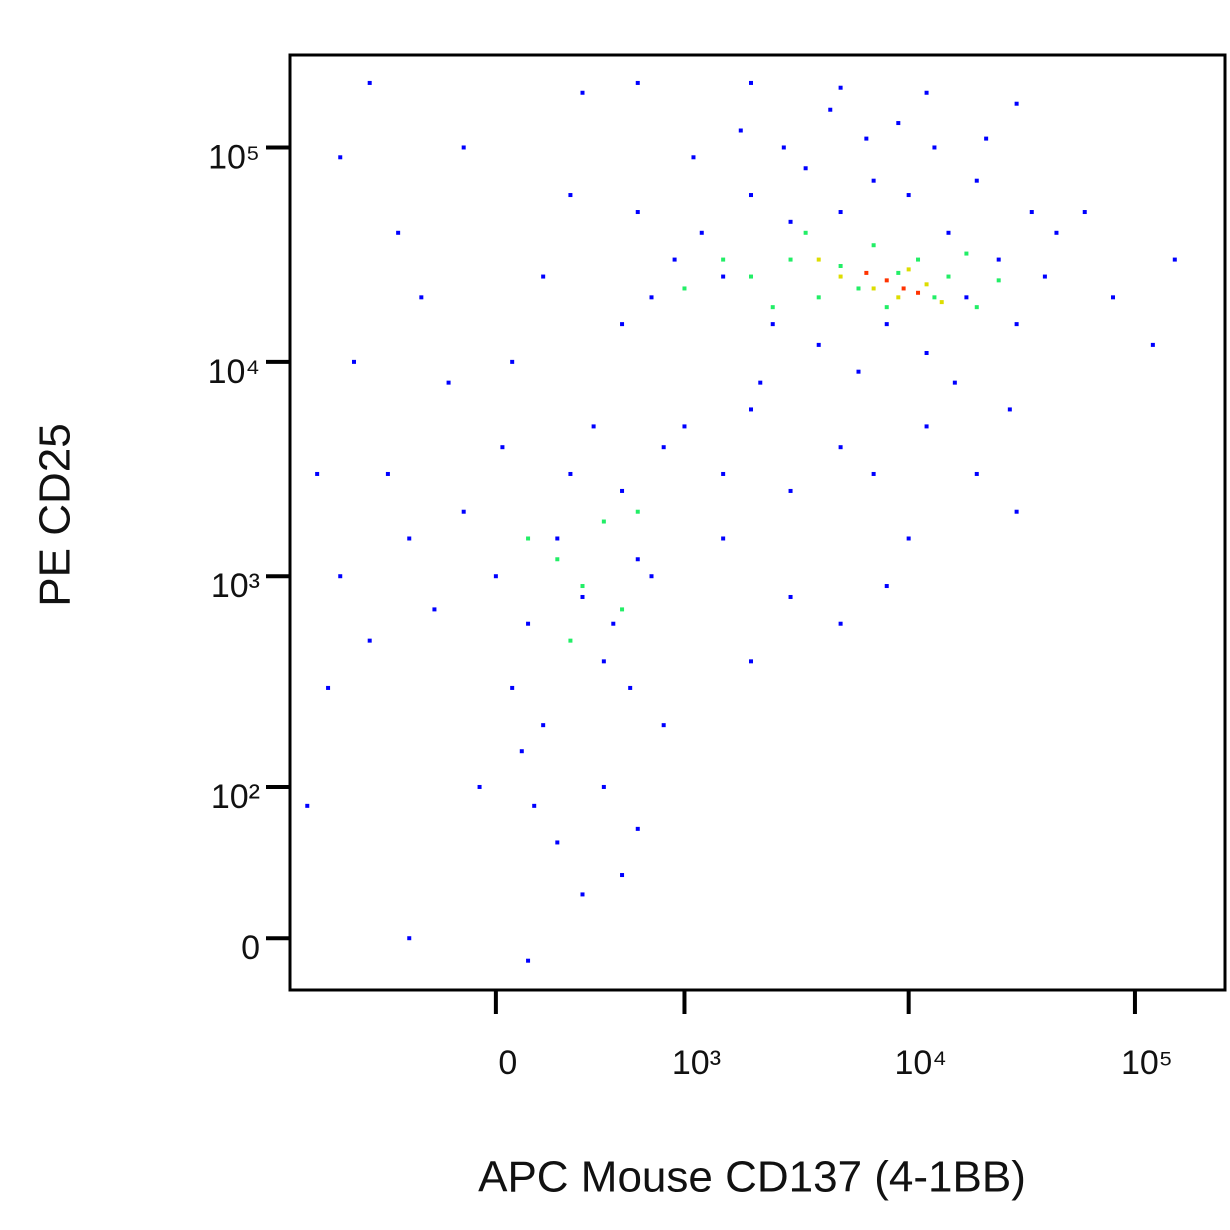  I want to click on y-tick-label: 10³, so click(235, 586).